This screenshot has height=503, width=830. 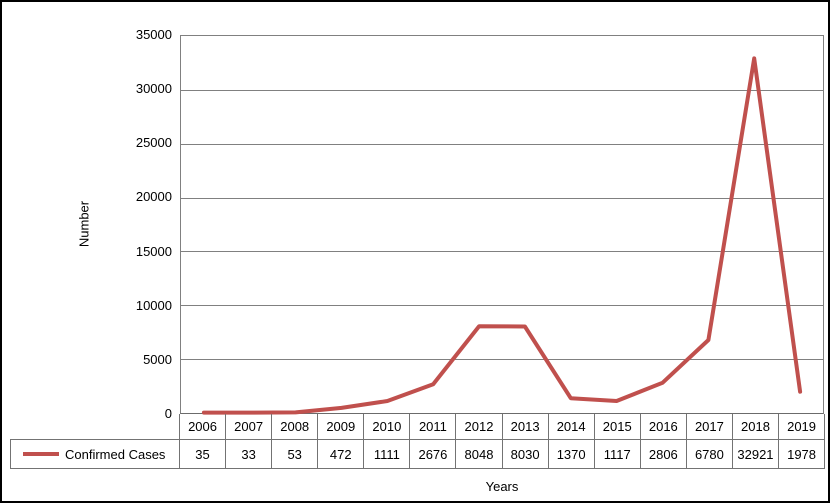 I want to click on value-cell: 8030, so click(x=525, y=454).